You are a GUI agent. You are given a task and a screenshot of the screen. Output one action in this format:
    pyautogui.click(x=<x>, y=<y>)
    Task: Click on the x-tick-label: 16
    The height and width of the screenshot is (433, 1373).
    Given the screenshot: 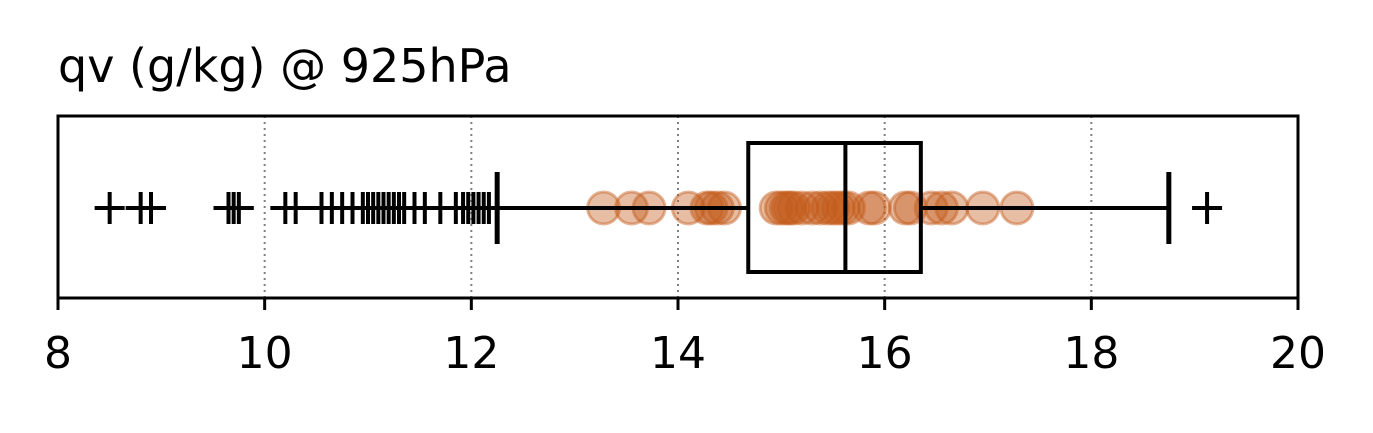 What is the action you would take?
    pyautogui.click(x=885, y=353)
    